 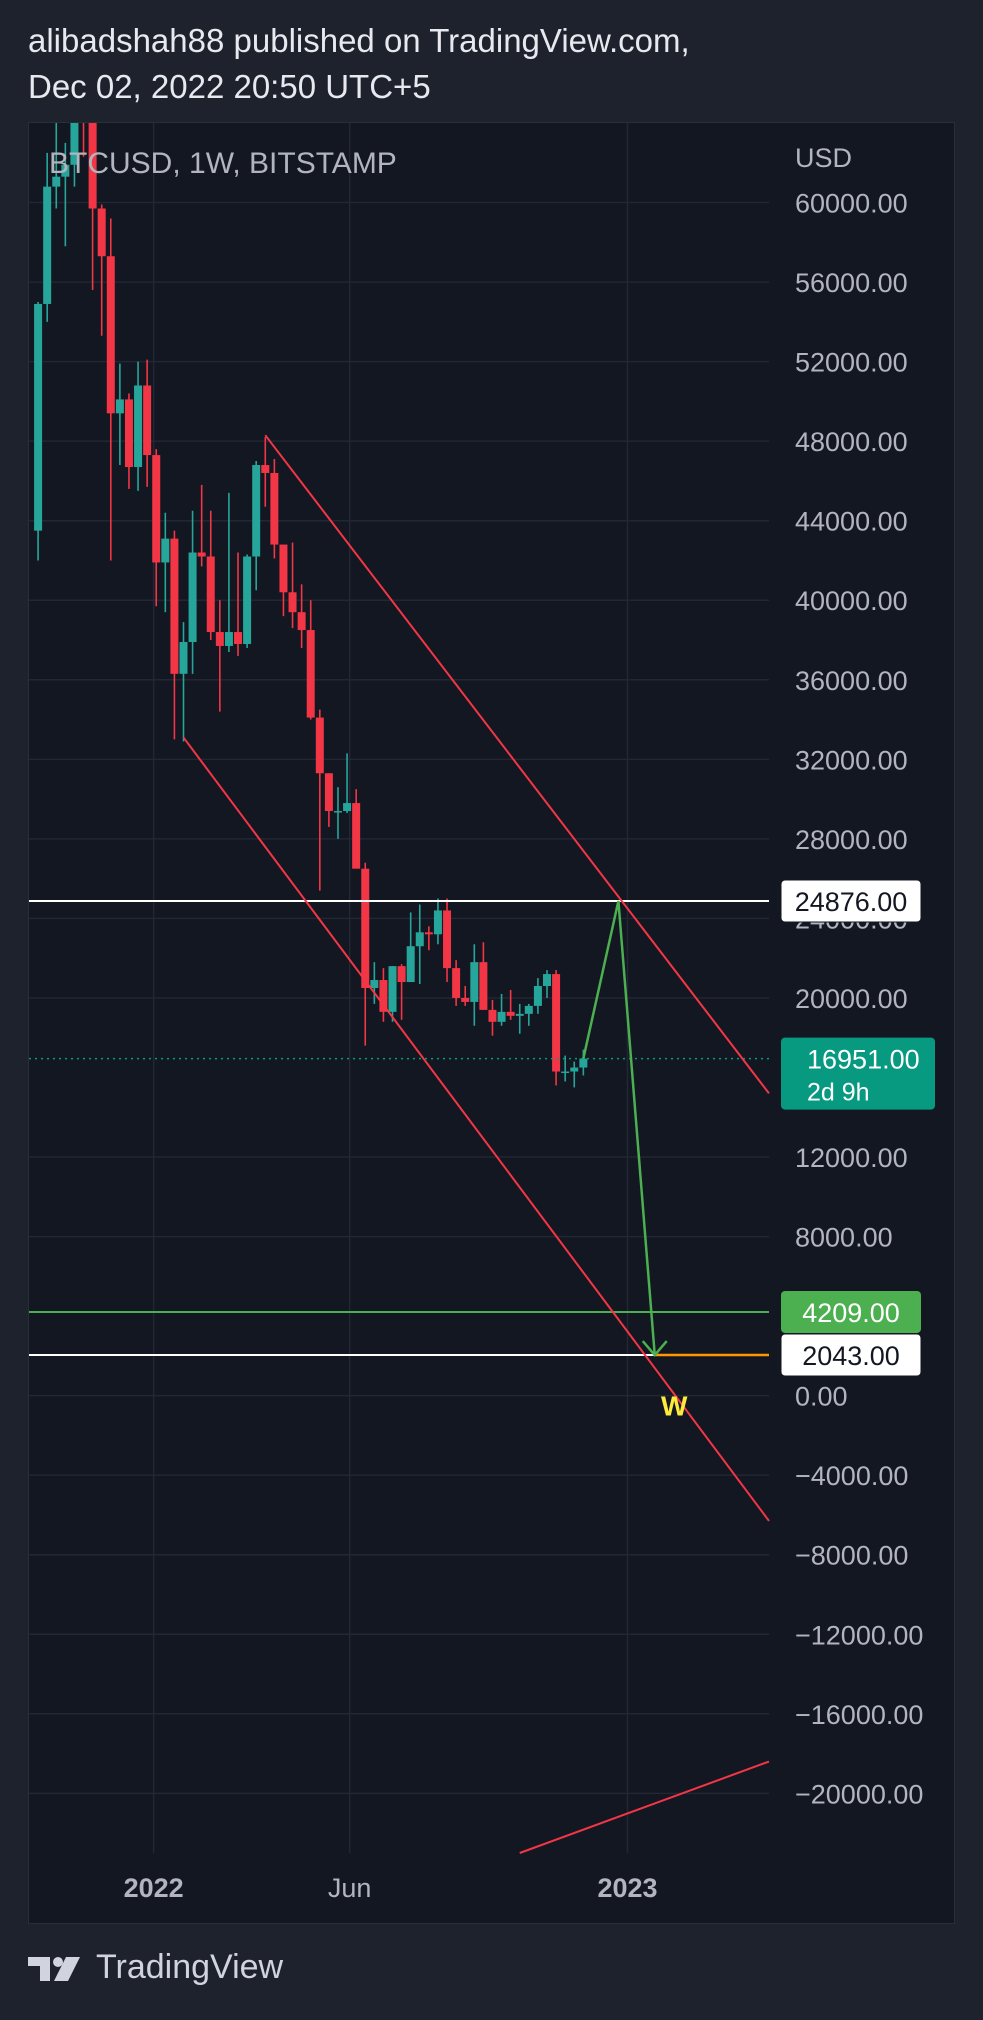 I want to click on level-price-label: 24876.00, so click(x=851, y=902).